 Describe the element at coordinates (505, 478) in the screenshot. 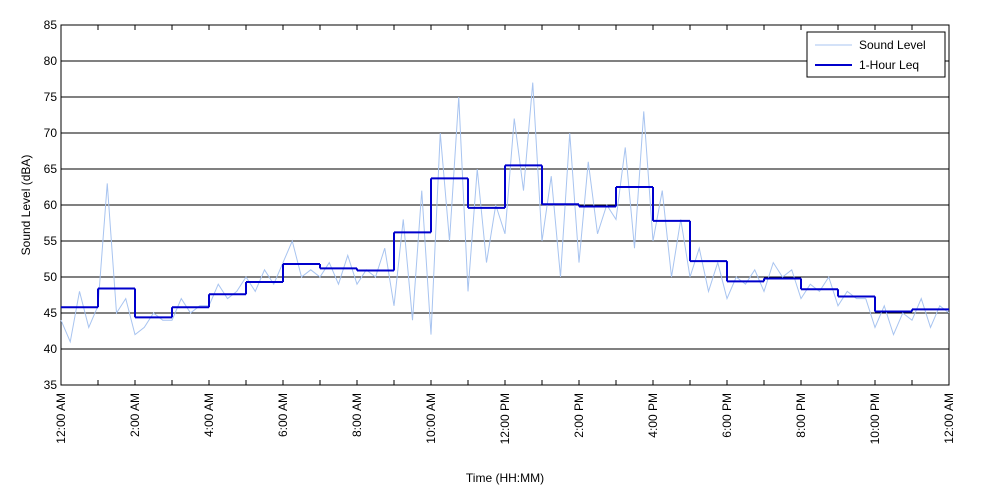

I see `x-axis-label: Time (HH:MM)` at that location.